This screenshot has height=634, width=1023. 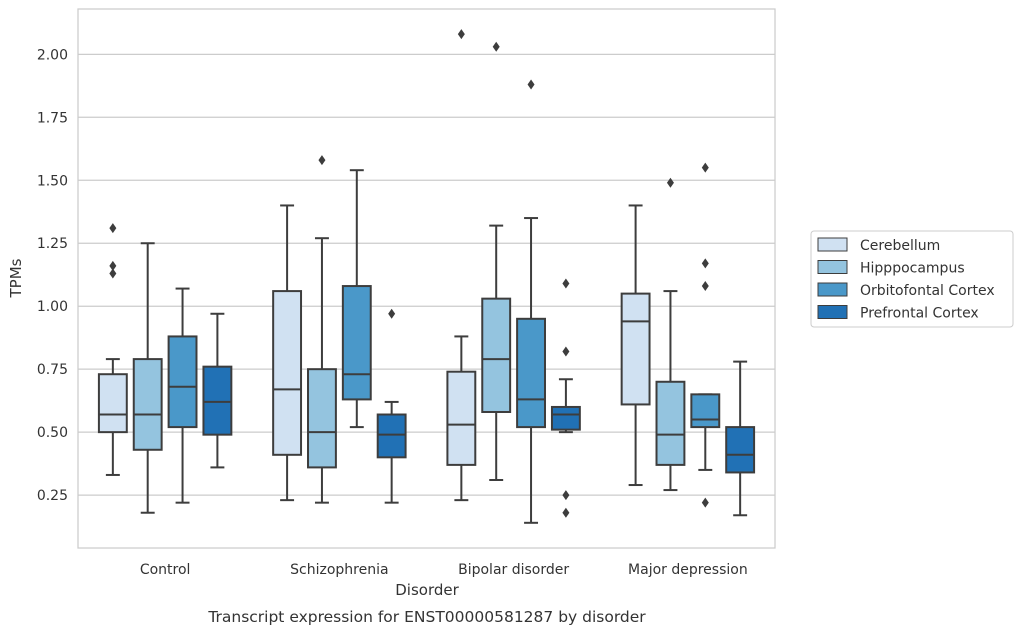 What do you see at coordinates (52, 370) in the screenshot?
I see `y-tick-label: 0.75` at bounding box center [52, 370].